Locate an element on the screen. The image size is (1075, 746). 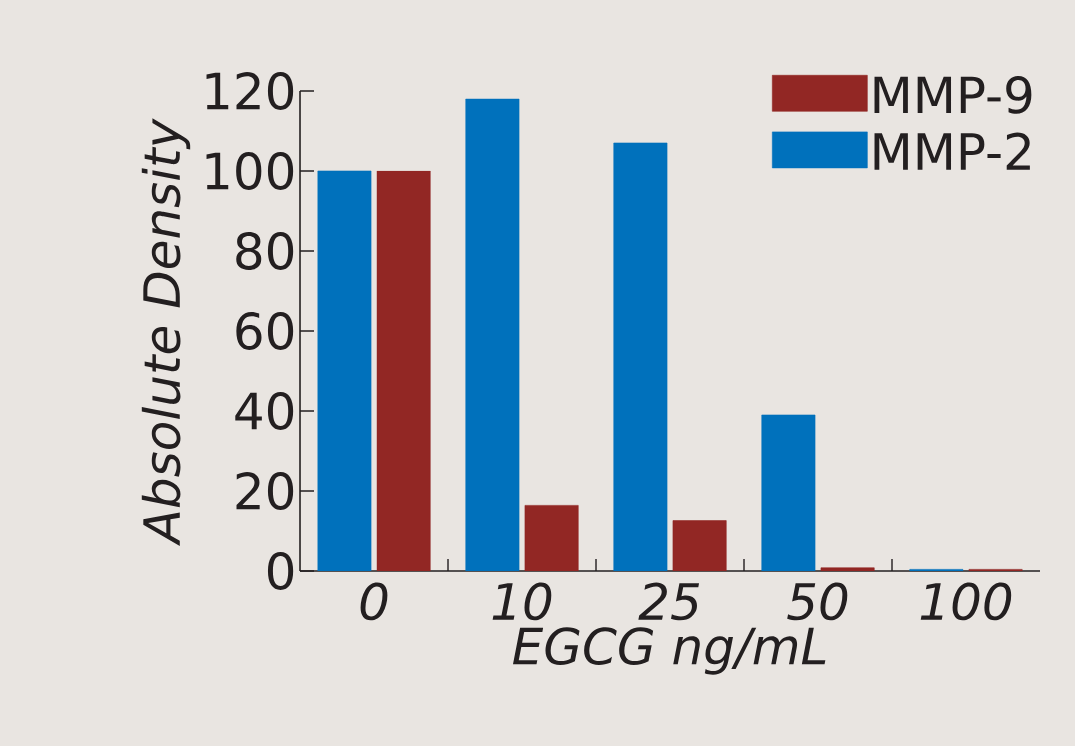
legend-label: MMP-9 is located at coordinates (953, 94).